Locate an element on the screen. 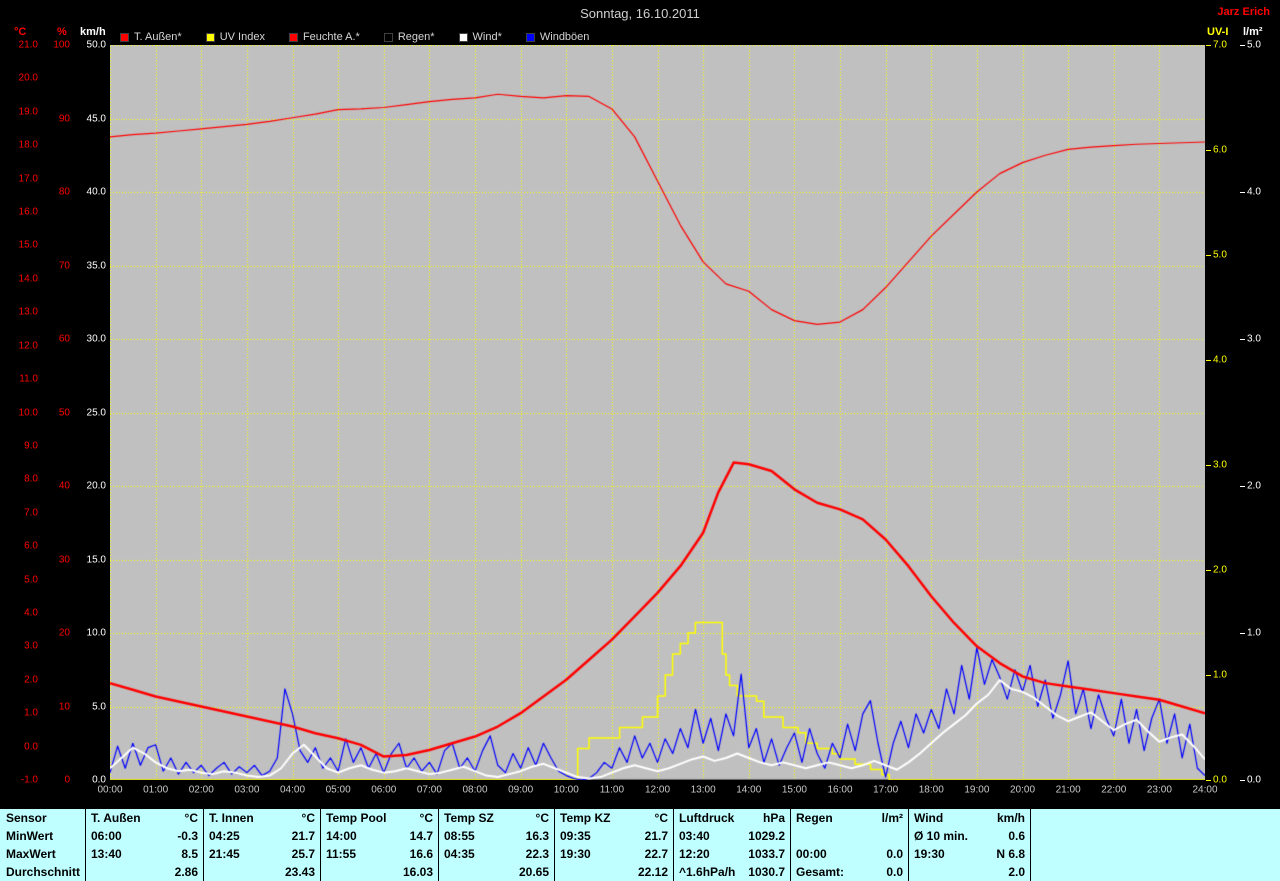 The height and width of the screenshot is (881, 1280). legend-item-windboeen: Windböen is located at coordinates (557, 37).